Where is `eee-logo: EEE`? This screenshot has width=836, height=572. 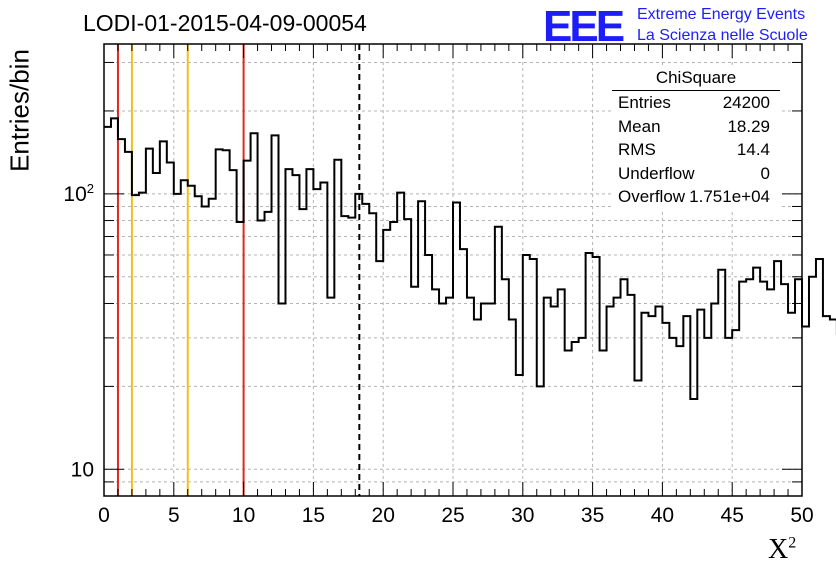 eee-logo: EEE is located at coordinates (584, 26).